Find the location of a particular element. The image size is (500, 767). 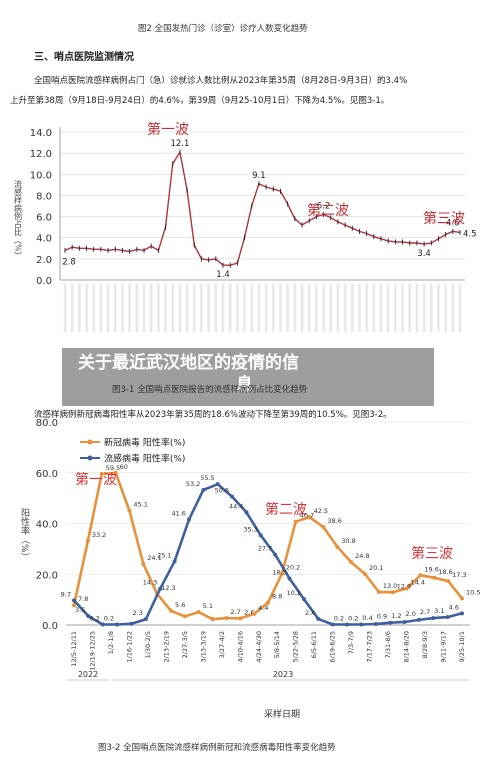

legend-label: 流感病毒 阳性率(%) is located at coordinates (144, 459).